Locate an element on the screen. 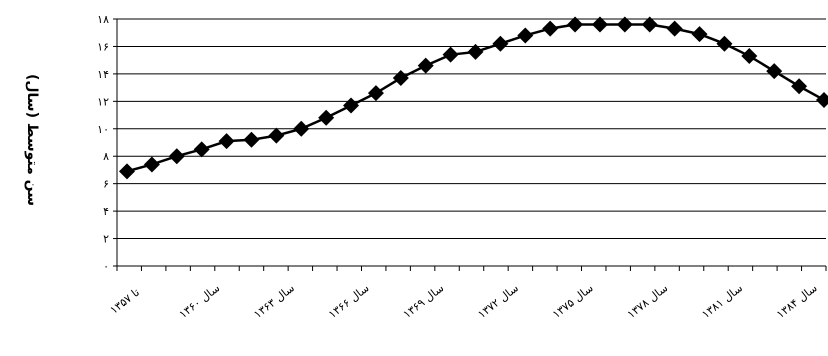 Image resolution: width=828 pixels, height=356 pixels. y-tick-label: ۴ is located at coordinates (106, 211).